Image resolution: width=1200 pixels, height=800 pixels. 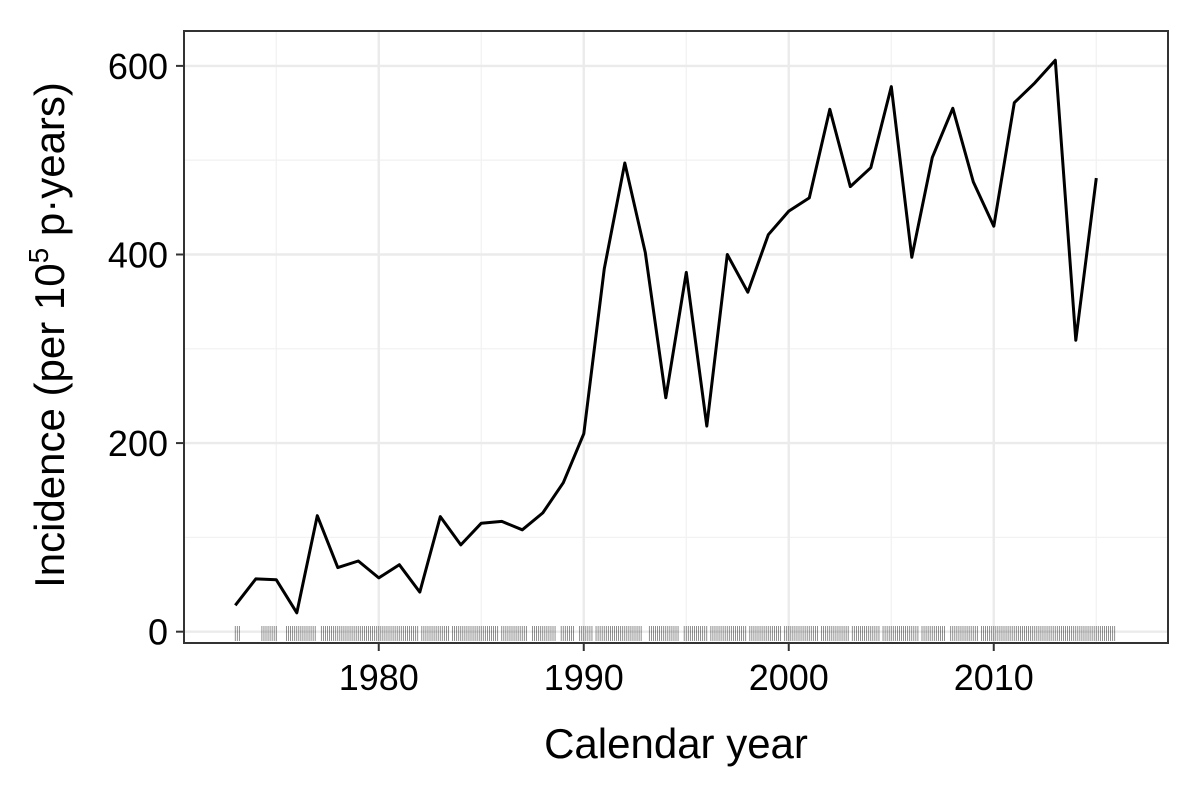 What do you see at coordinates (584, 677) in the screenshot?
I see `x-tick-label: 1990` at bounding box center [584, 677].